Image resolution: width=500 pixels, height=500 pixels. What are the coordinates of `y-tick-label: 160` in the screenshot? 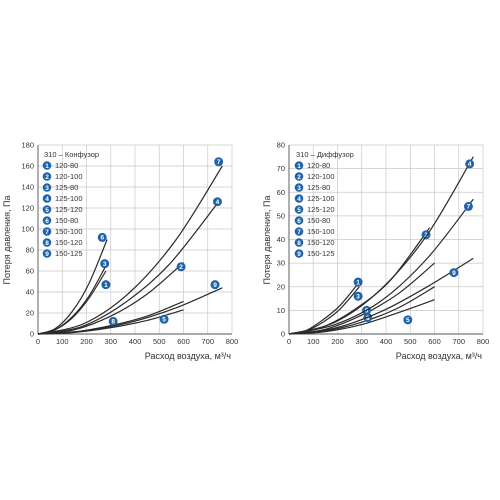 It's located at (27, 166).